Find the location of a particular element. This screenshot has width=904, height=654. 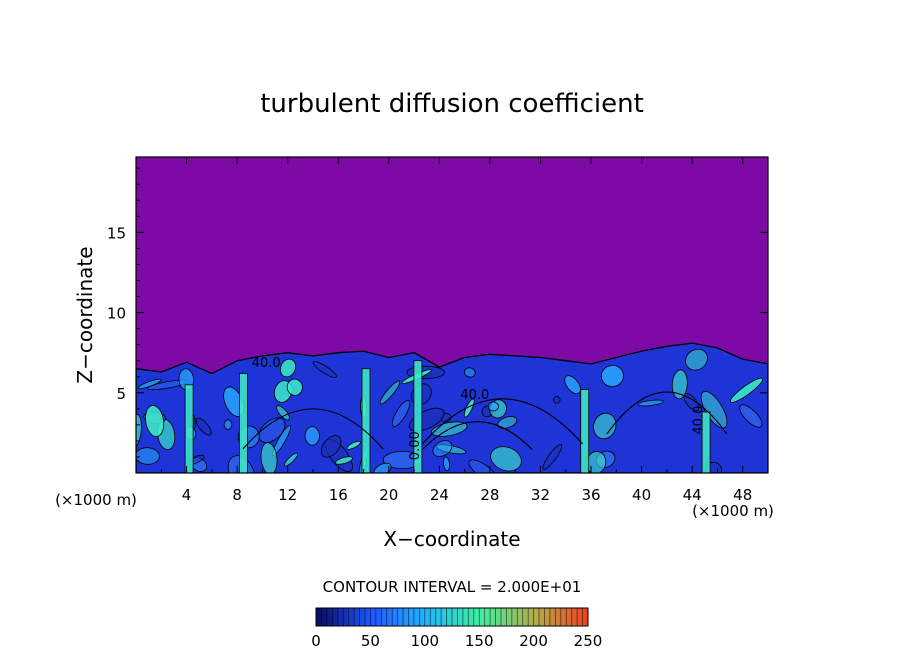

colorbar-tick-label: 100 is located at coordinates (424, 641).